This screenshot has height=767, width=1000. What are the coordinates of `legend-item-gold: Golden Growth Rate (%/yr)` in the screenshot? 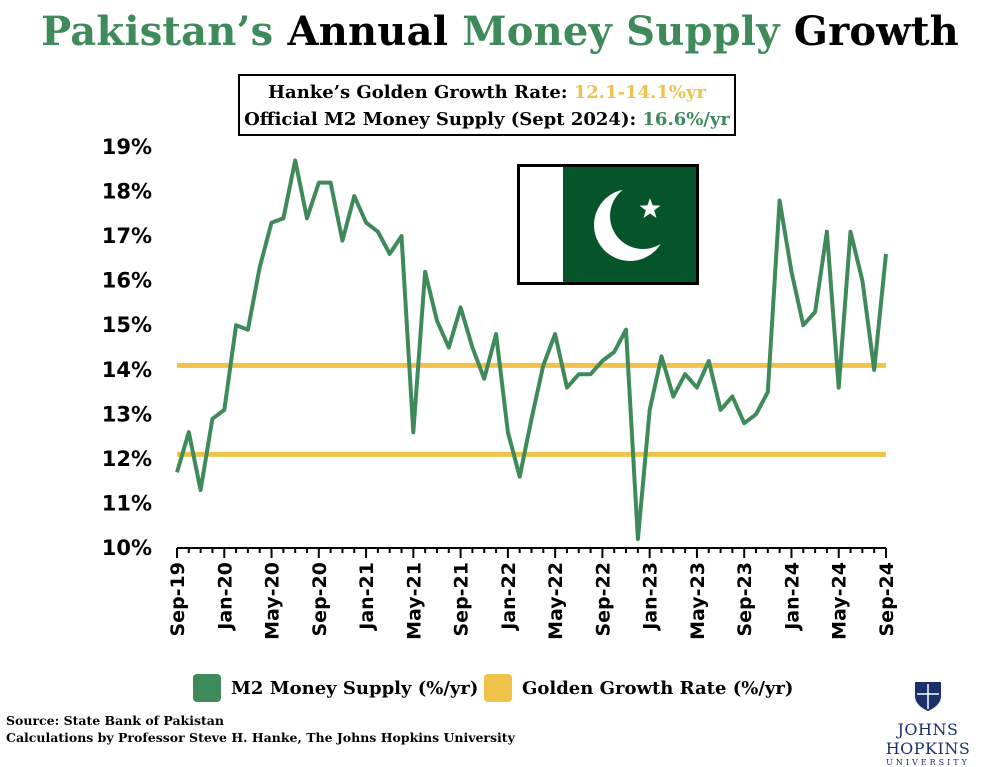 It's located at (638, 688).